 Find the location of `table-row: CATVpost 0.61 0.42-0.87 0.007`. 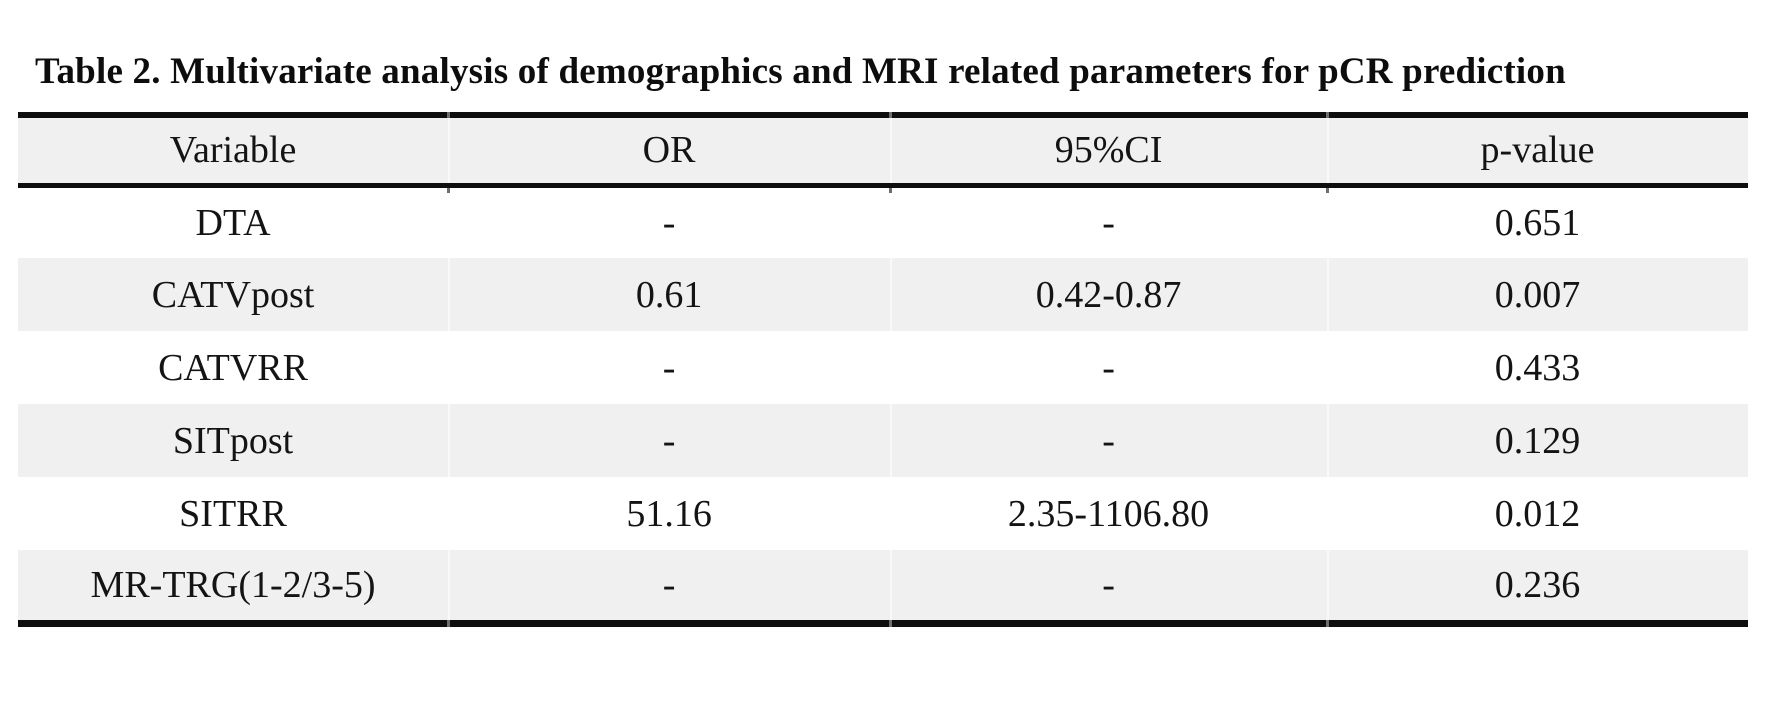

table-row: CATVpost 0.61 0.42-0.87 0.007 is located at coordinates (883, 294).